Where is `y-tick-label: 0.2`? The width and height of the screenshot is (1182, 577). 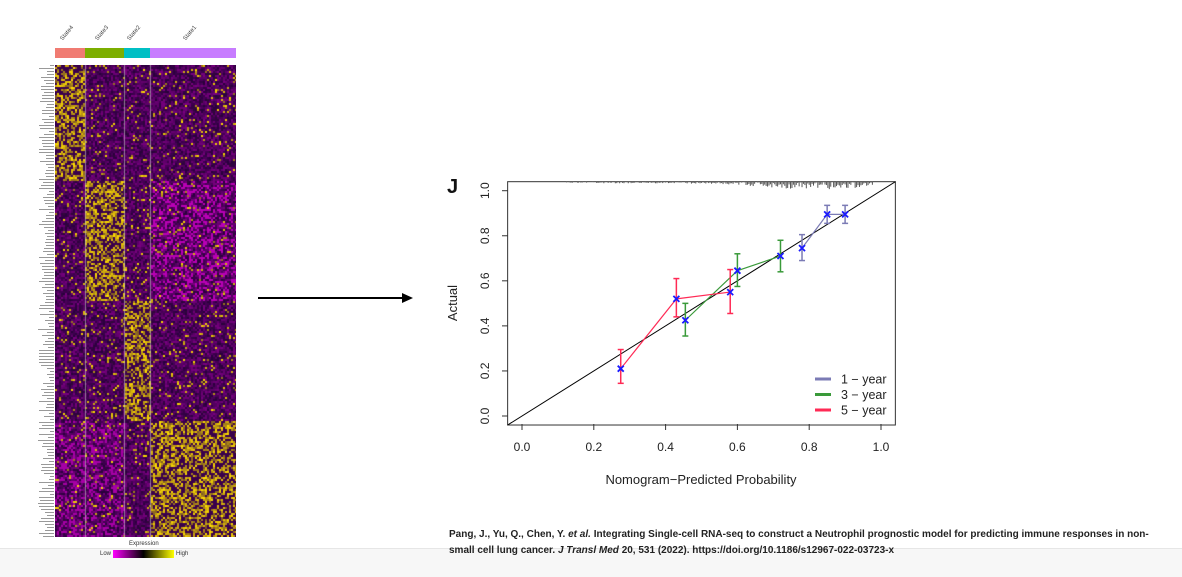
y-tick-label: 0.2 is located at coordinates (485, 370).